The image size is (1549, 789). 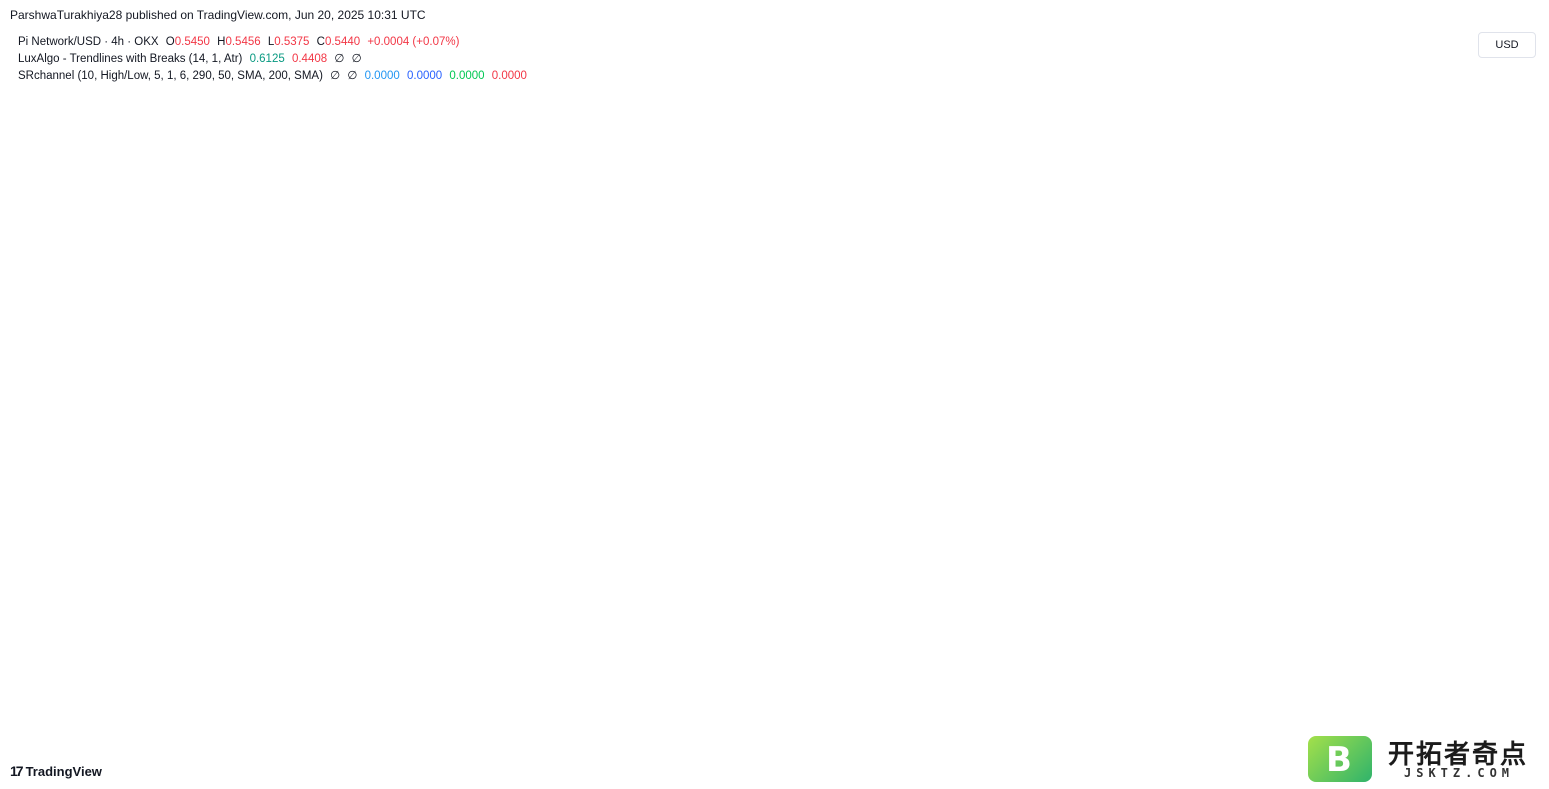 I want to click on currency-button: USD, so click(x=1507, y=45).